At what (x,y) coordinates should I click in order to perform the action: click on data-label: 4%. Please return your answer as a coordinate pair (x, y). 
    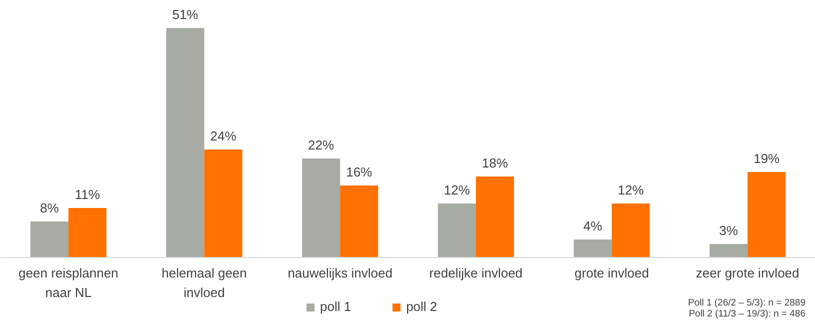
    Looking at the image, I should click on (593, 226).